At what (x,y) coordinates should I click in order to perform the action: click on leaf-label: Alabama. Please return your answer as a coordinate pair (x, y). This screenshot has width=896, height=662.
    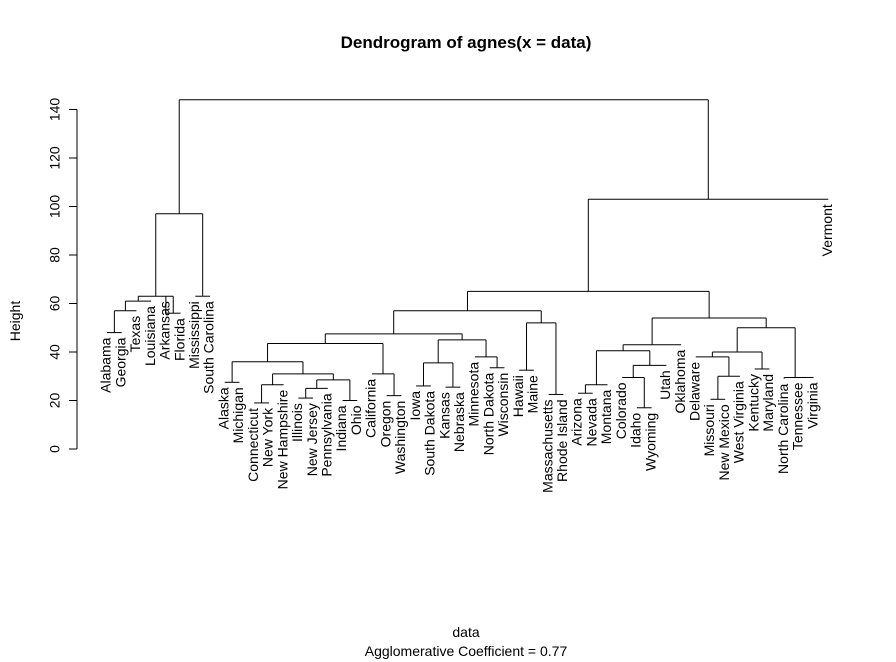
    Looking at the image, I should click on (106, 364).